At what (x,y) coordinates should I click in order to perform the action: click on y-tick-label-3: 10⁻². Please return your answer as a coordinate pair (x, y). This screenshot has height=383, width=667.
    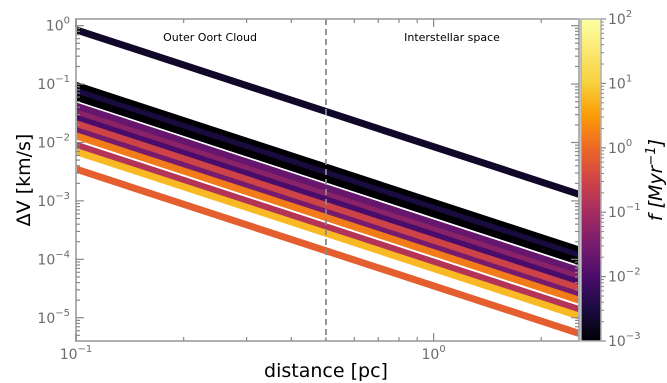
    Looking at the image, I should click on (53, 141).